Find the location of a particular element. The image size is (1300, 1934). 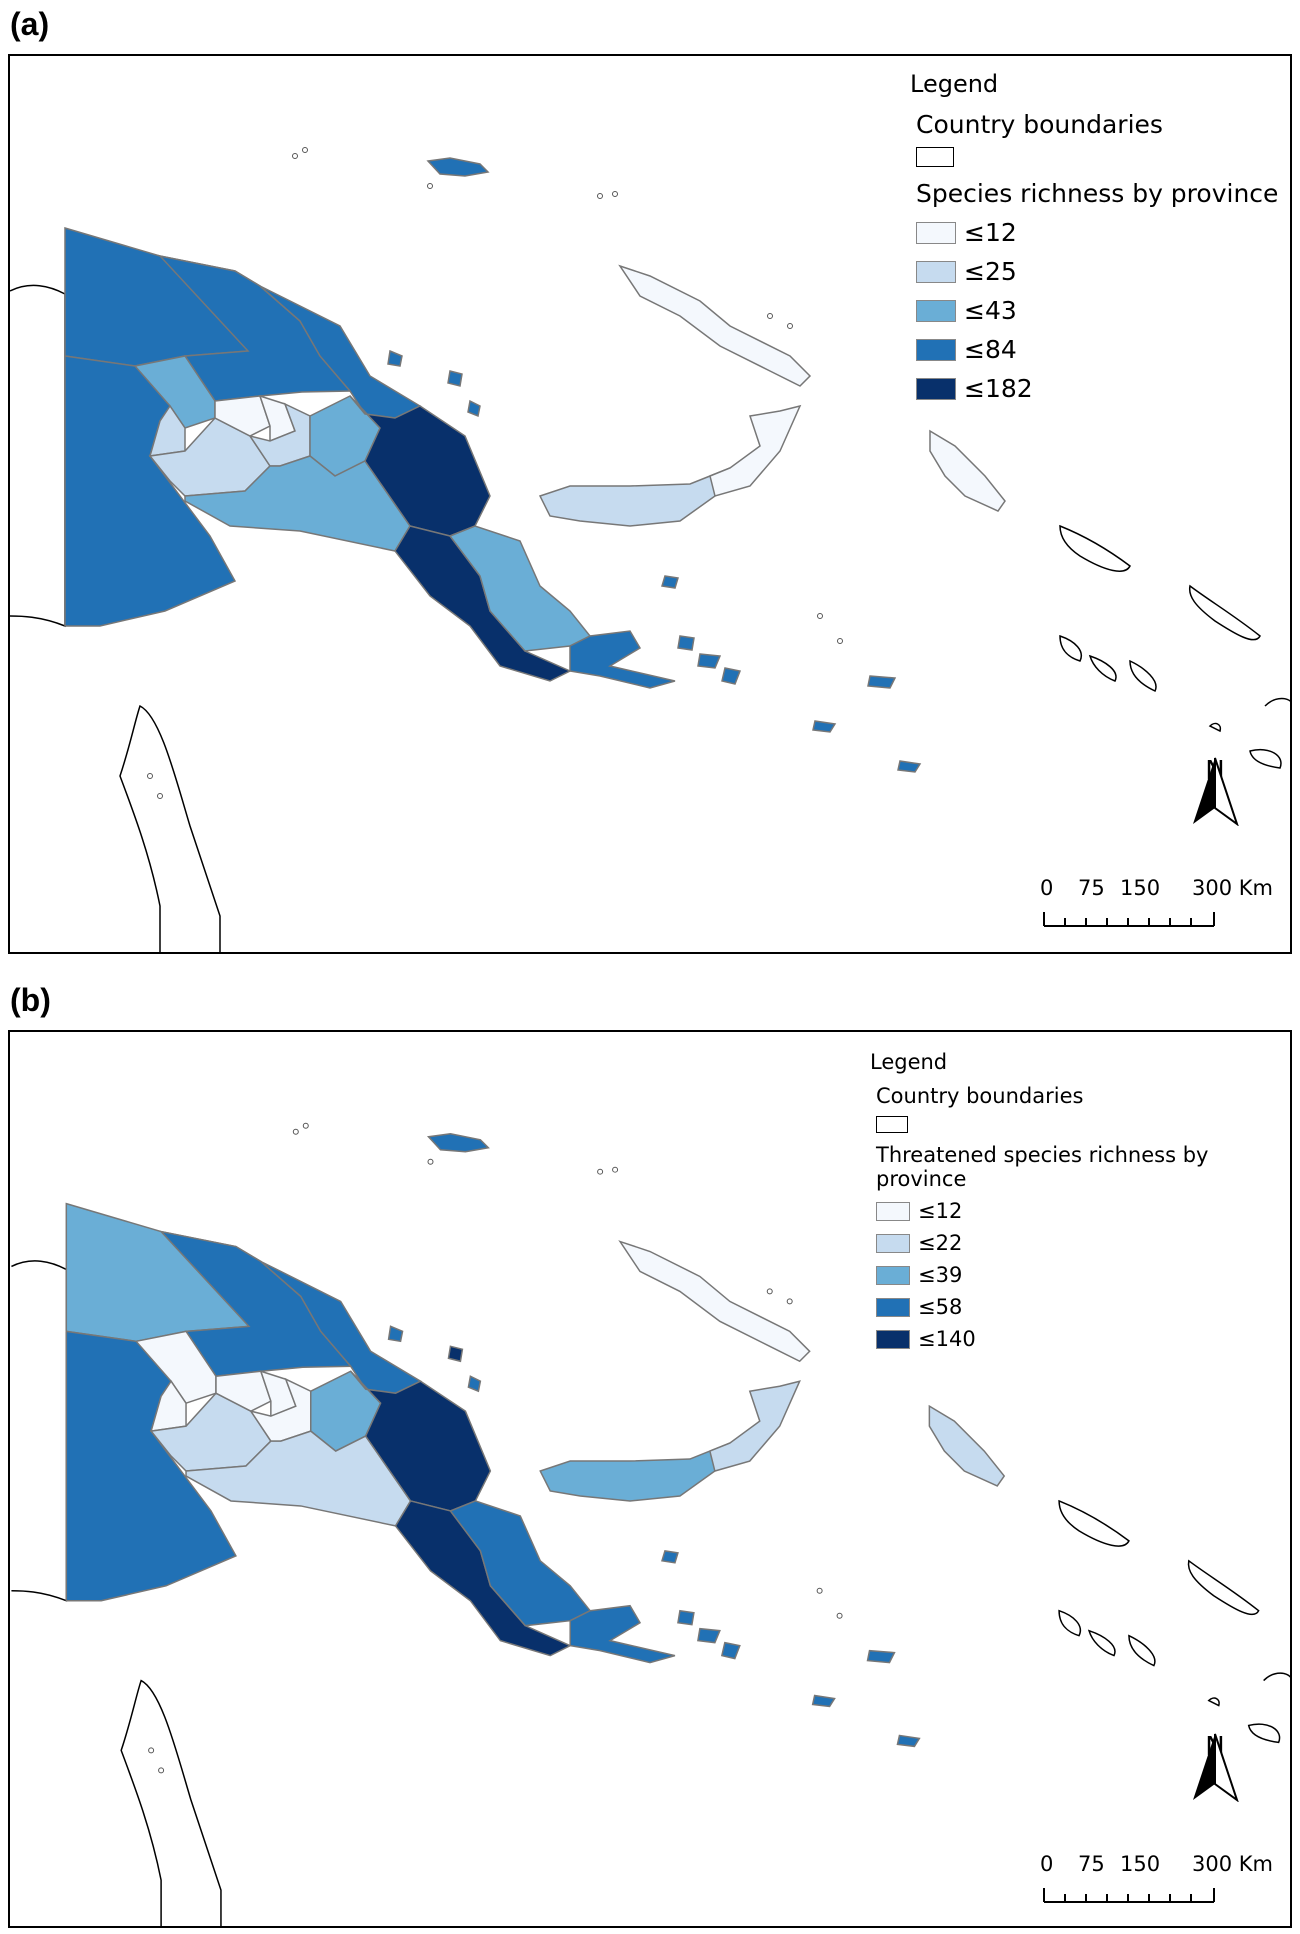

legend-class-list: ≤12 ≤25 ≤43 ≤84 ≤182 is located at coordinates (1097, 310).